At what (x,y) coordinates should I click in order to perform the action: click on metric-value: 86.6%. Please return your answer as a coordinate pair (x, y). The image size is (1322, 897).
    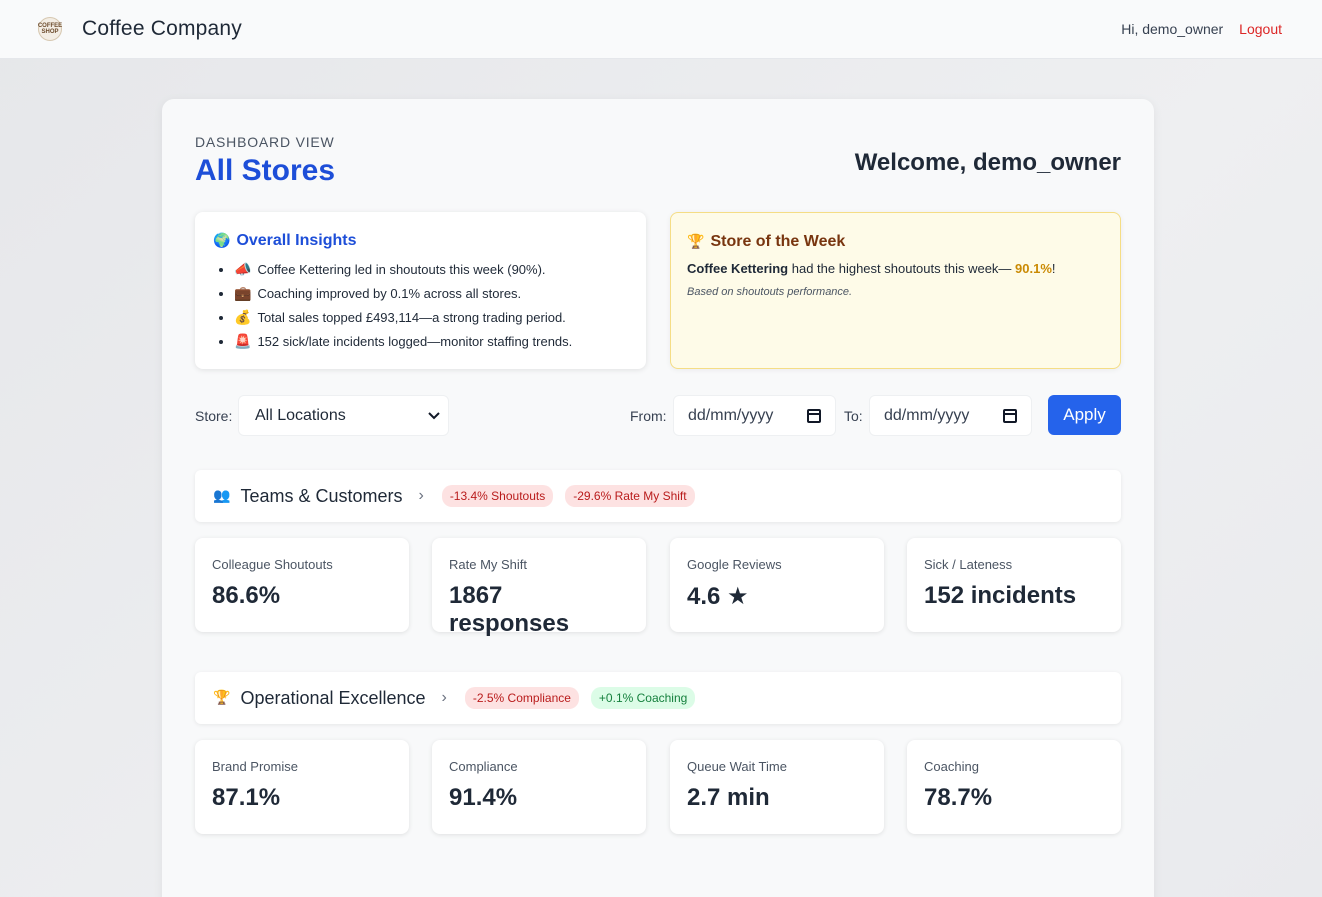
    Looking at the image, I should click on (246, 595).